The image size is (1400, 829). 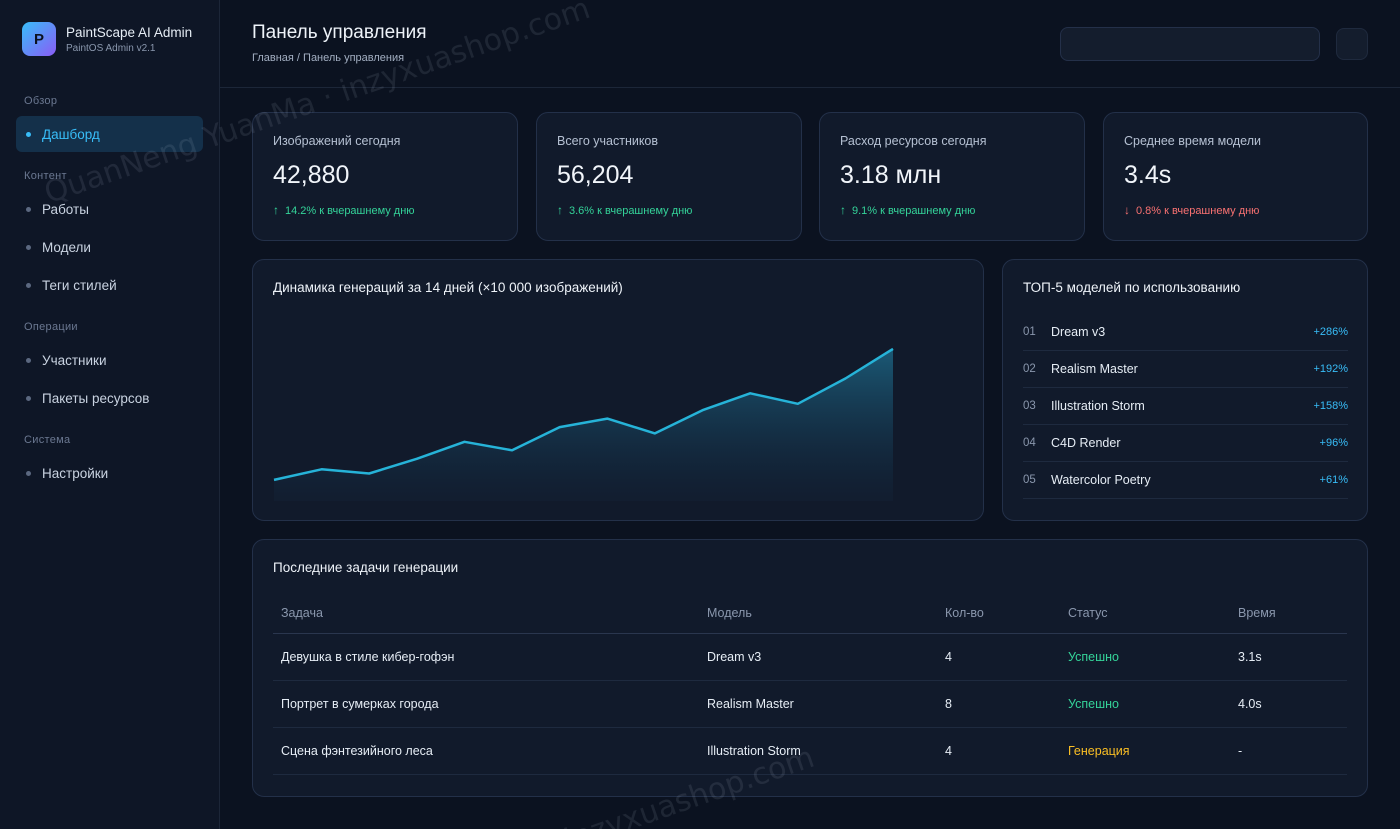 What do you see at coordinates (47, 440) in the screenshot?
I see `nav-section-system: Система` at bounding box center [47, 440].